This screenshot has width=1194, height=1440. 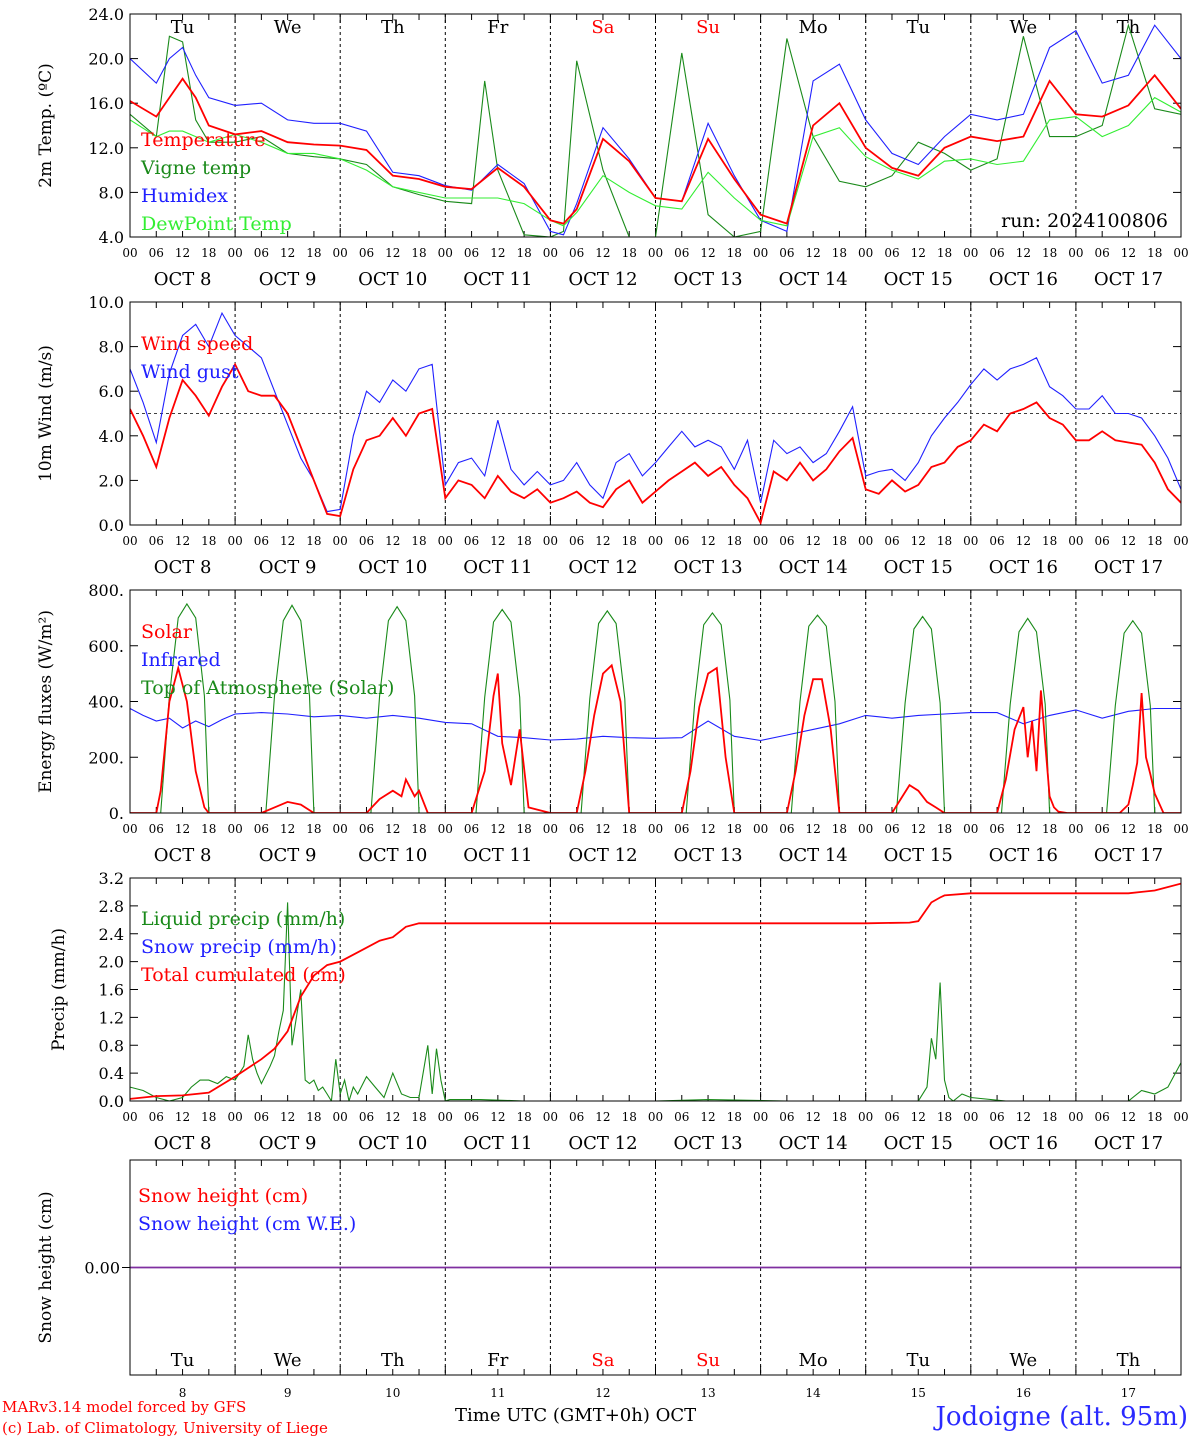 What do you see at coordinates (190, 372) in the screenshot?
I see `legend-wind-gust: Wind gust` at bounding box center [190, 372].